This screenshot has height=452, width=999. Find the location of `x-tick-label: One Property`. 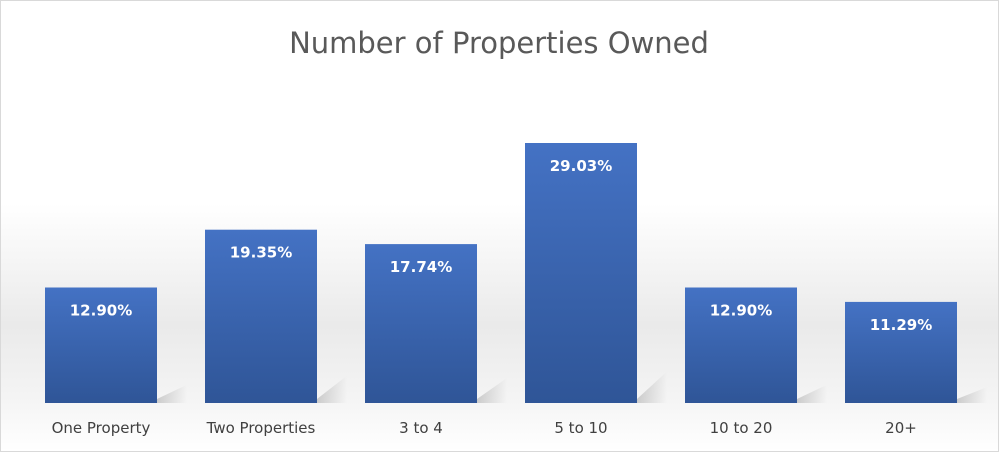

x-tick-label: One Property is located at coordinates (101, 428).